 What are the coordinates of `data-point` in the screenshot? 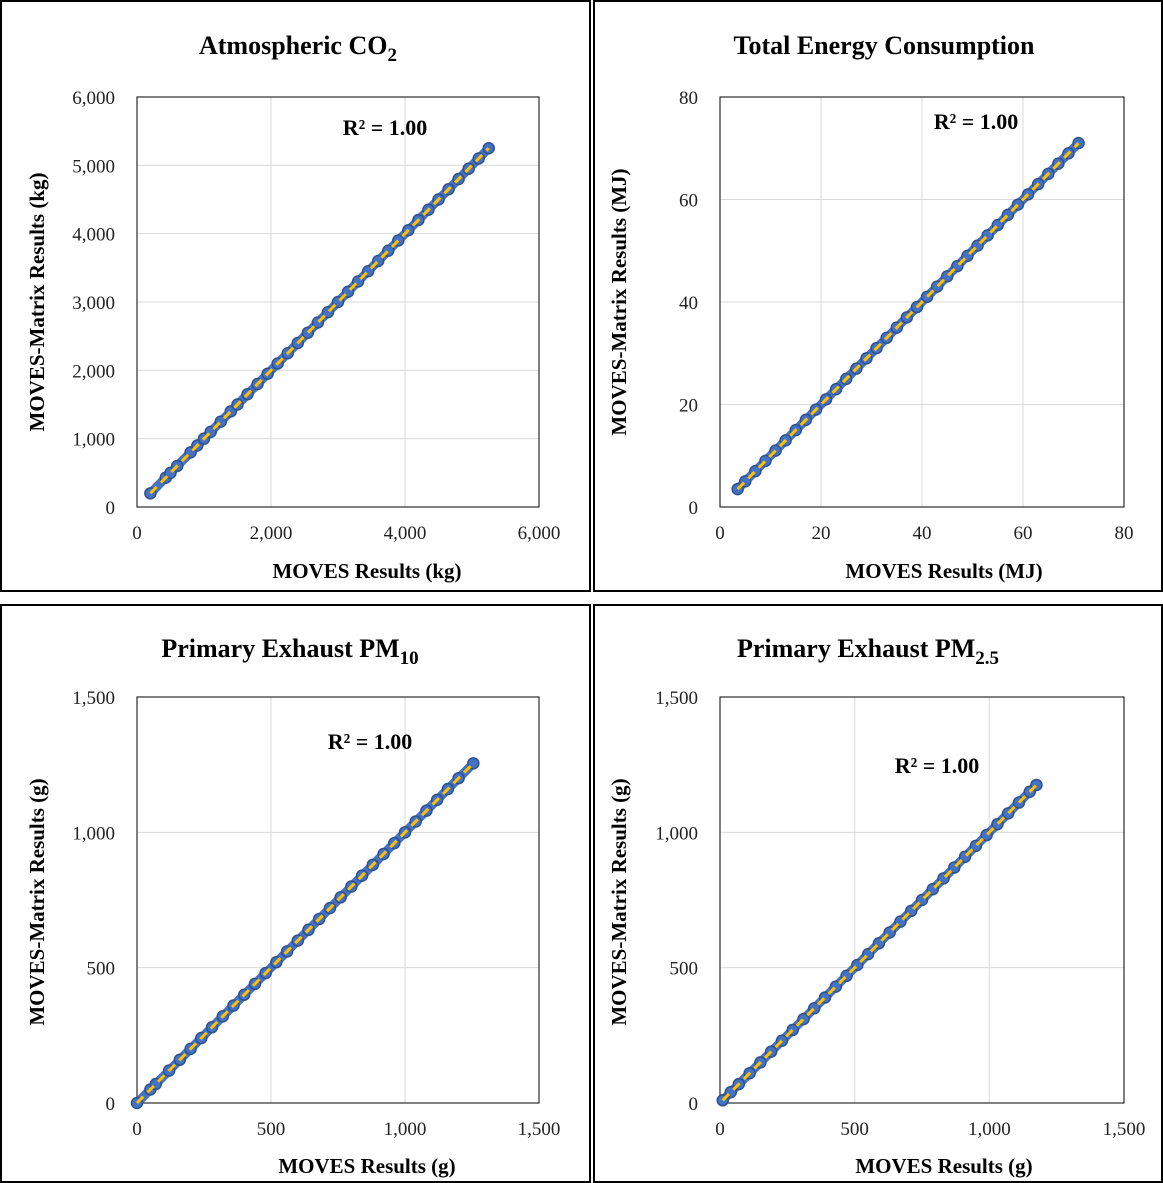 It's located at (473, 763).